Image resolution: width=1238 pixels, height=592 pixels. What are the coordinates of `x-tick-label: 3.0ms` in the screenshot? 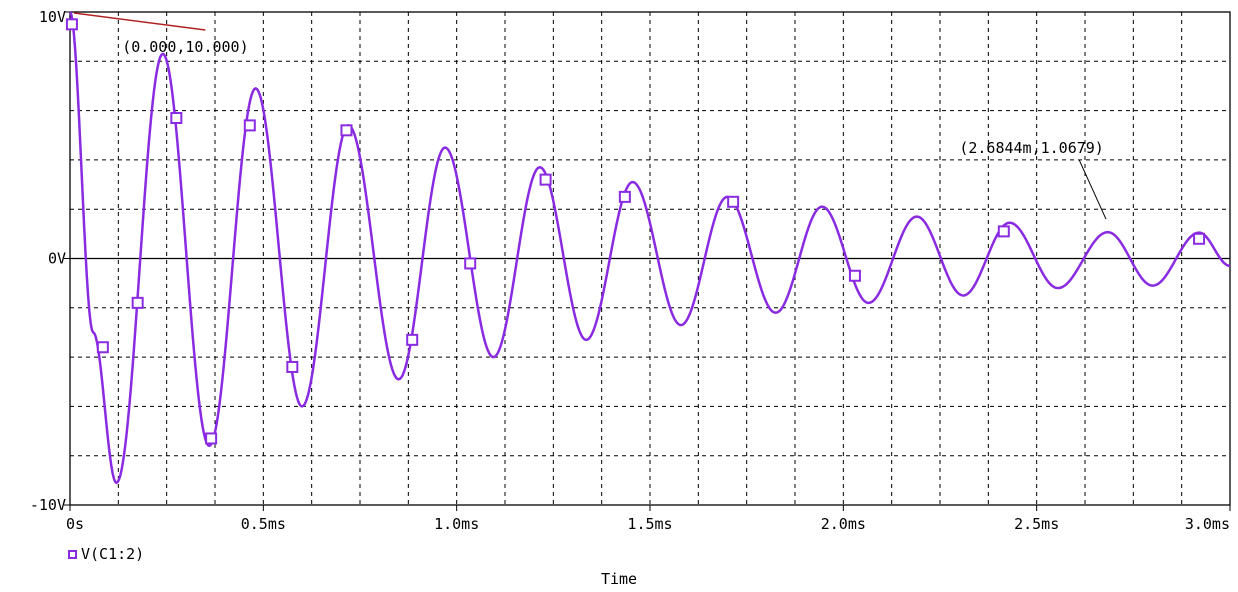 It's located at (1207, 524).